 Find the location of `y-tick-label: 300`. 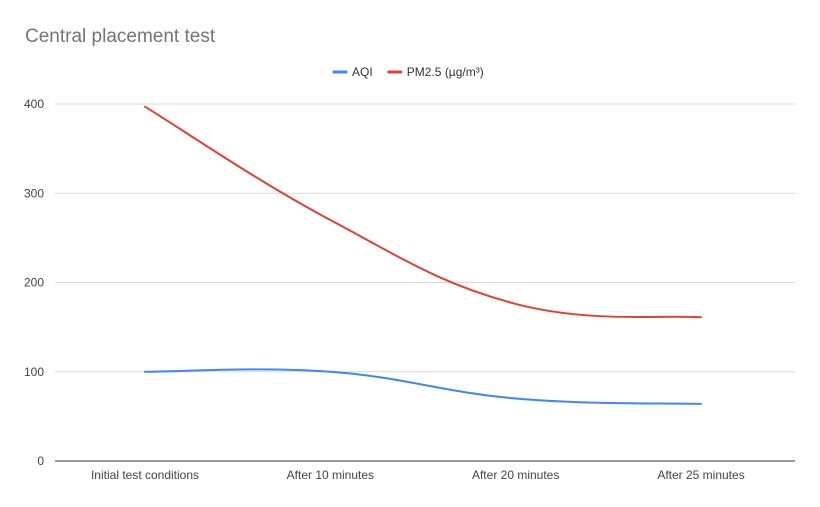

y-tick-label: 300 is located at coordinates (34, 193).